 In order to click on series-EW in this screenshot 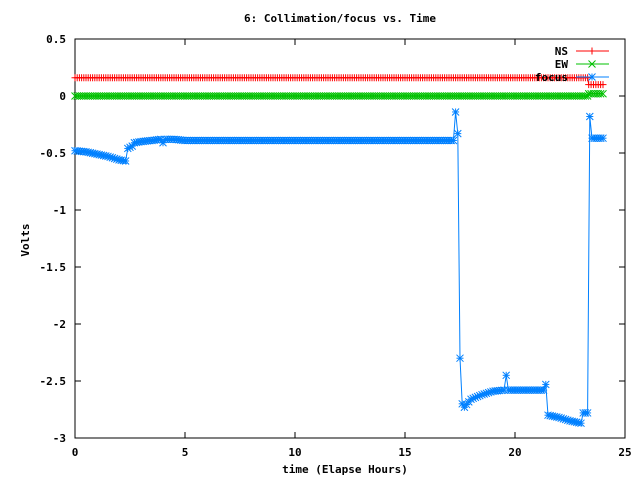, I will do `click(339, 94)`.